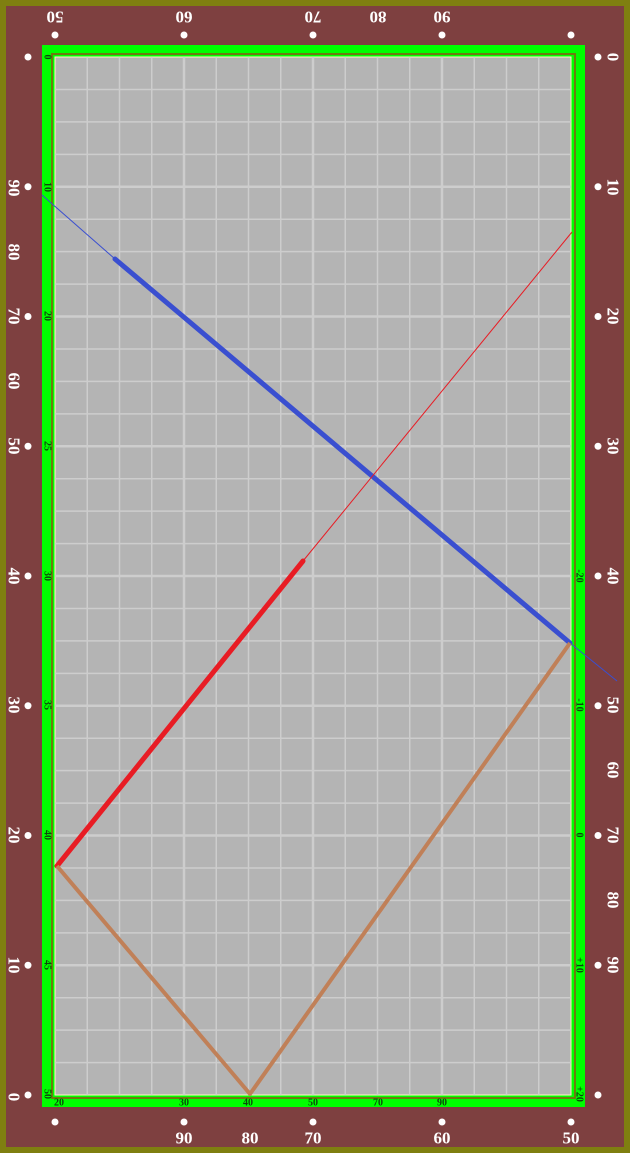  What do you see at coordinates (14, 576) in the screenshot?
I see `rail-label-left: 40` at bounding box center [14, 576].